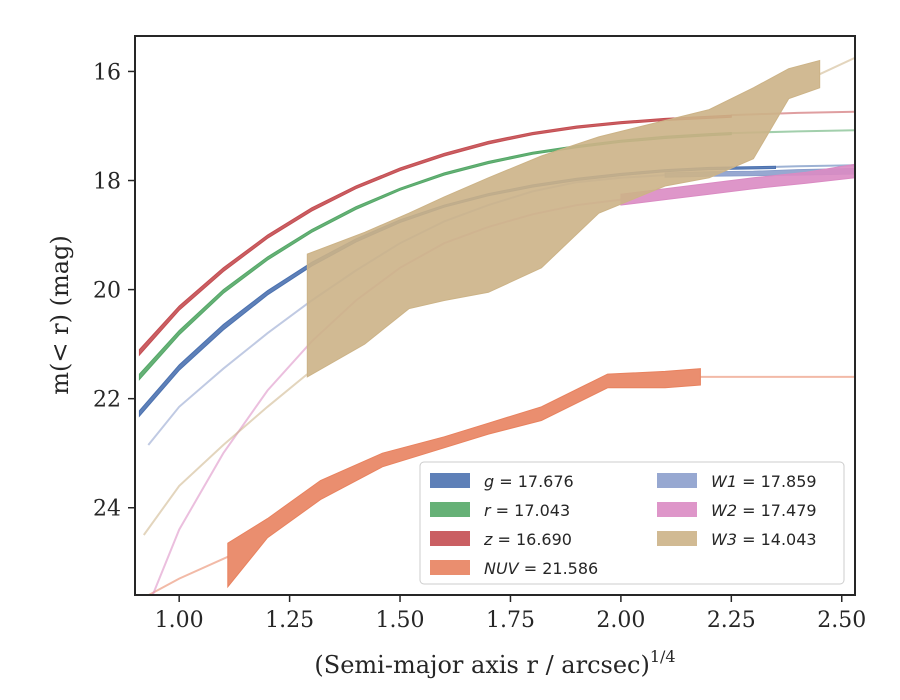  Describe the element at coordinates (731, 620) in the screenshot. I see `x-tick-label: 2.25` at that location.